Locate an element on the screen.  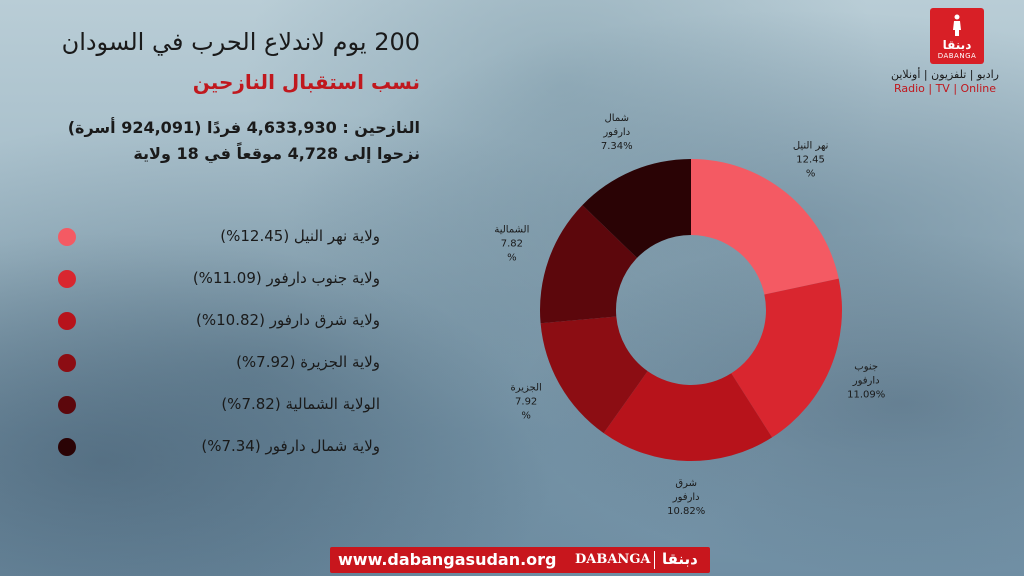
dabanga-logo: دبنقا DABANGA is located at coordinates (957, 36).